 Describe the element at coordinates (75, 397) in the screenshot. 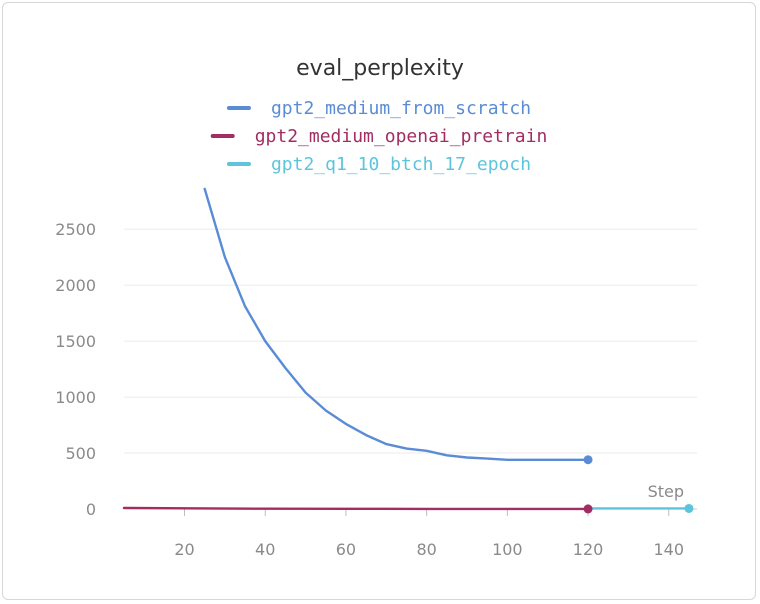

I see `y-tick-label-1000: 1000` at that location.